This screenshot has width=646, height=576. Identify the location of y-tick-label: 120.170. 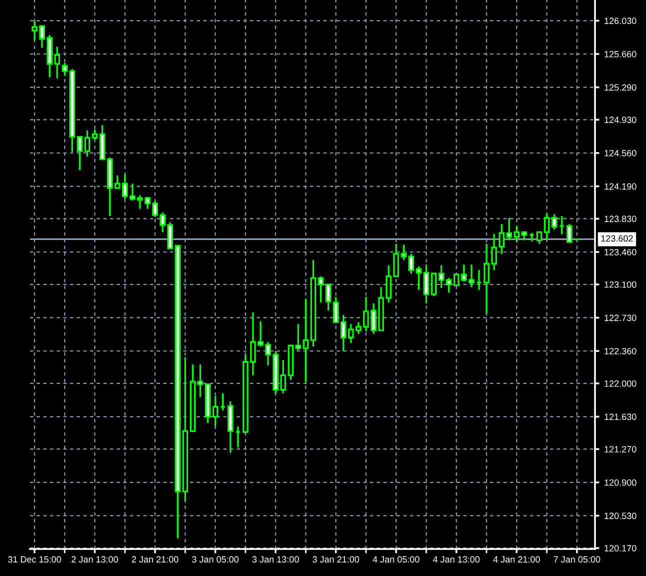
(620, 548).